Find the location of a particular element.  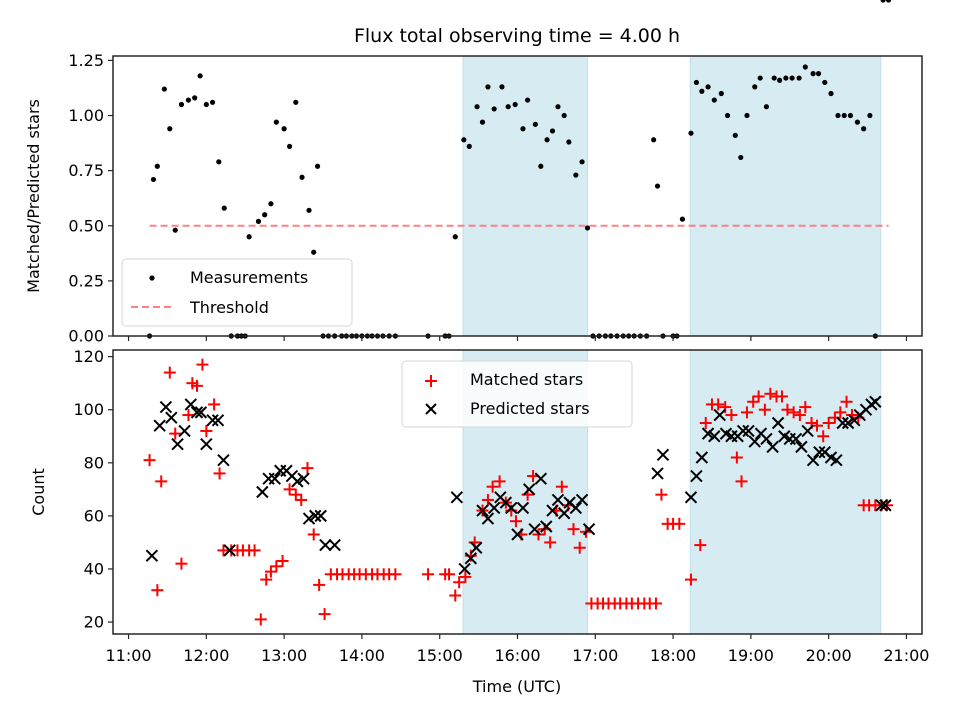

legend-measurements-label: Measurements is located at coordinates (249, 277).